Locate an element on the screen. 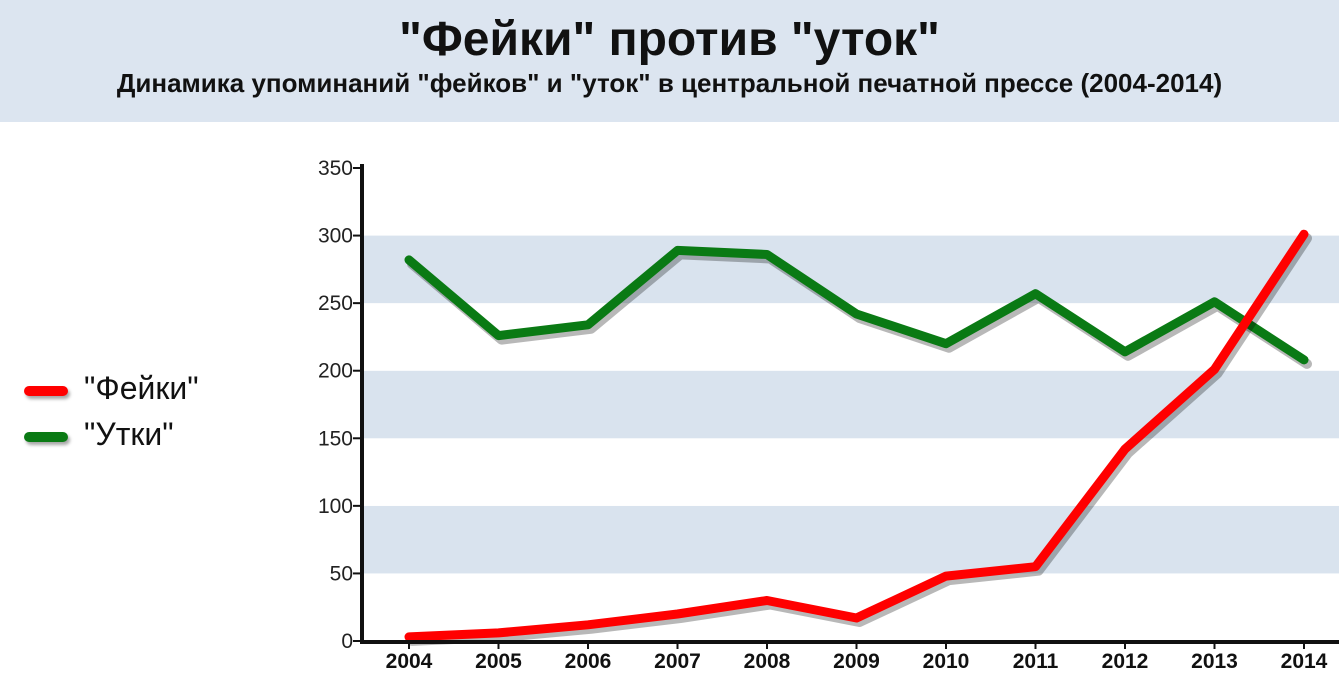  x-tick-label: 2007 is located at coordinates (677, 661).